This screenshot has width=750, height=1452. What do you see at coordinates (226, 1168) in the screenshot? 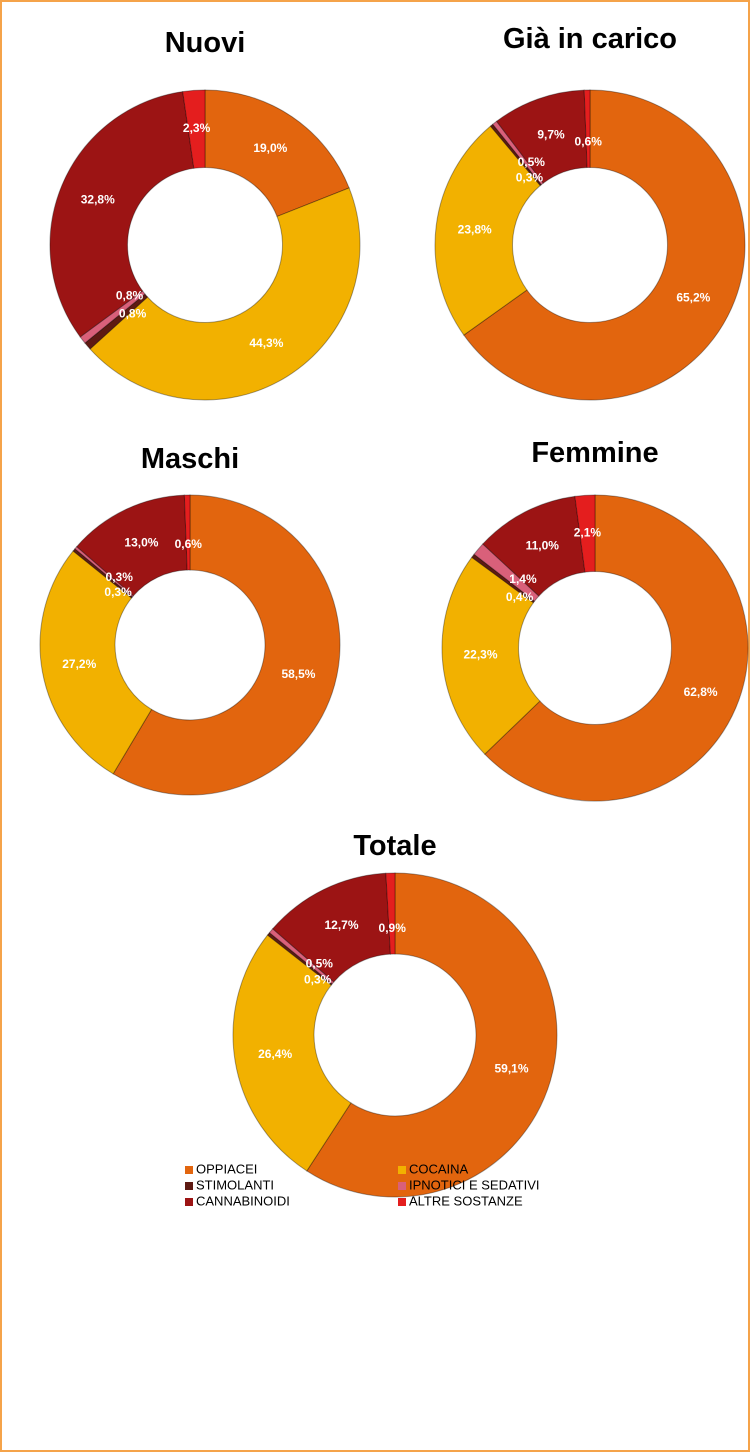
I see `legend-label: OPPIACEI` at bounding box center [226, 1168].